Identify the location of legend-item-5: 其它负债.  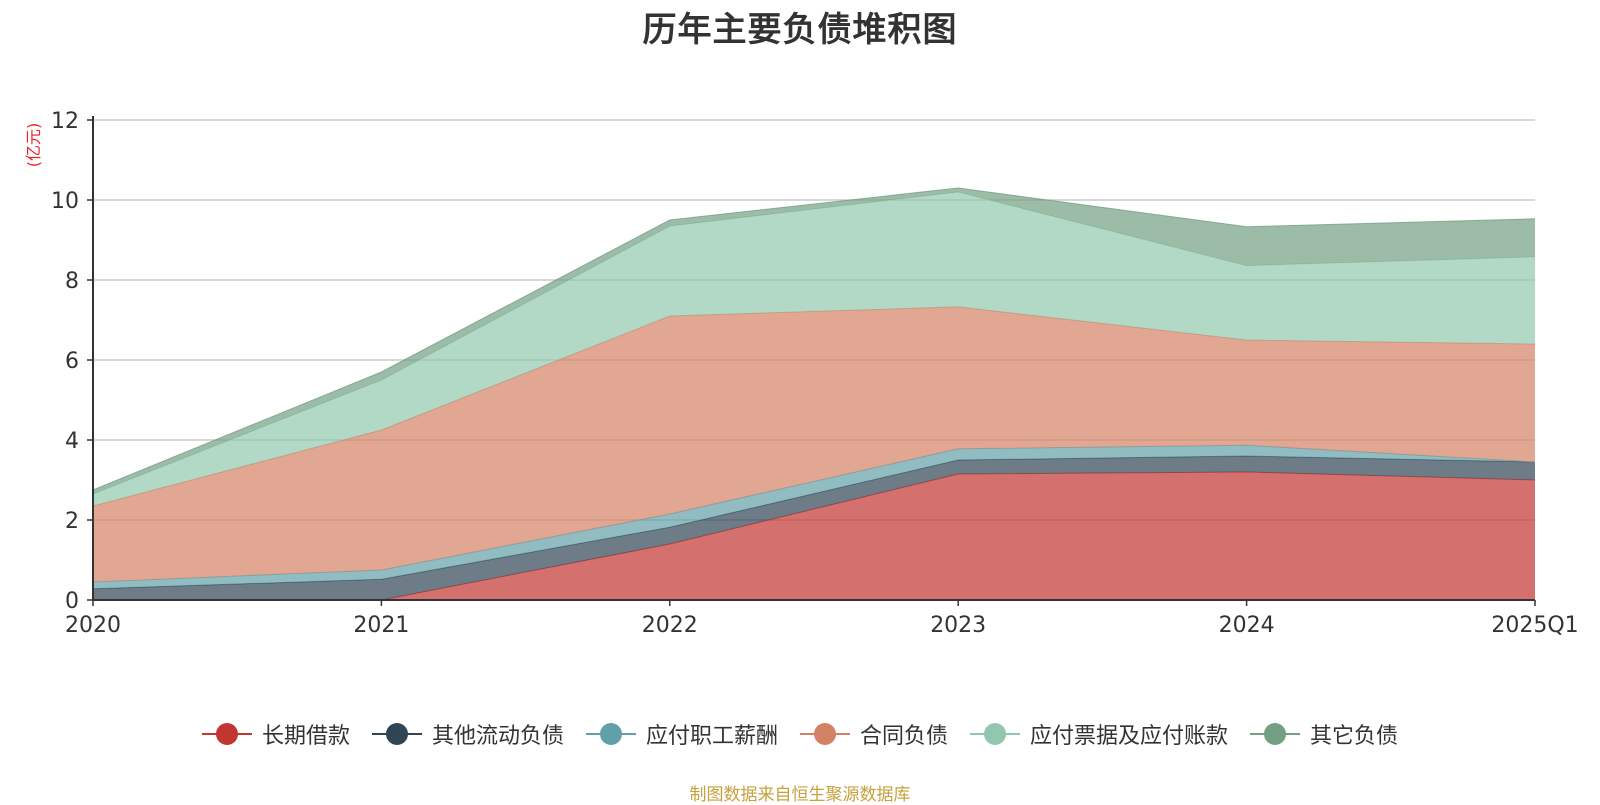
(1324, 734).